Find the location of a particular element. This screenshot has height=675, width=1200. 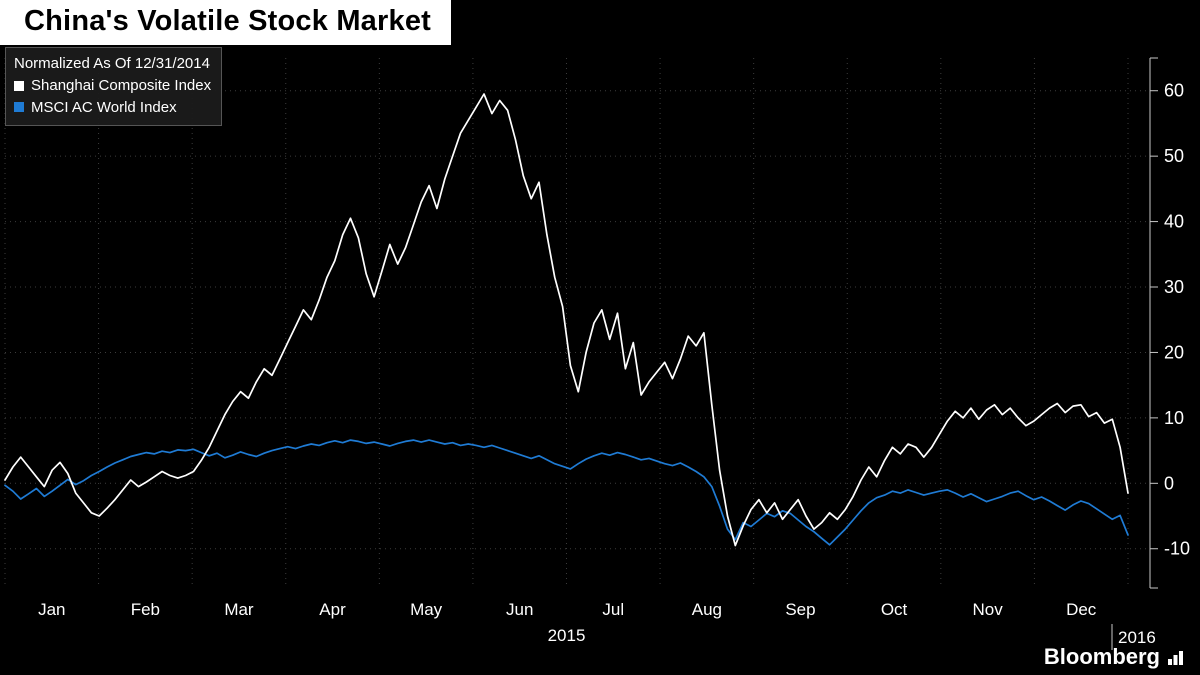

x-tick-label: Oct is located at coordinates (894, 609).